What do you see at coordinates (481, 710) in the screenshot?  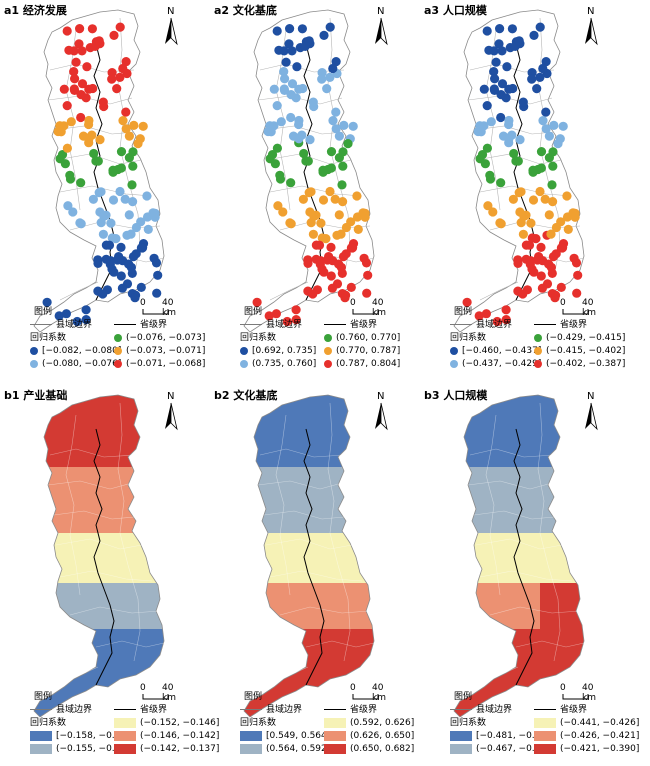 I see `legend-county: 县域边界` at bounding box center [481, 710].